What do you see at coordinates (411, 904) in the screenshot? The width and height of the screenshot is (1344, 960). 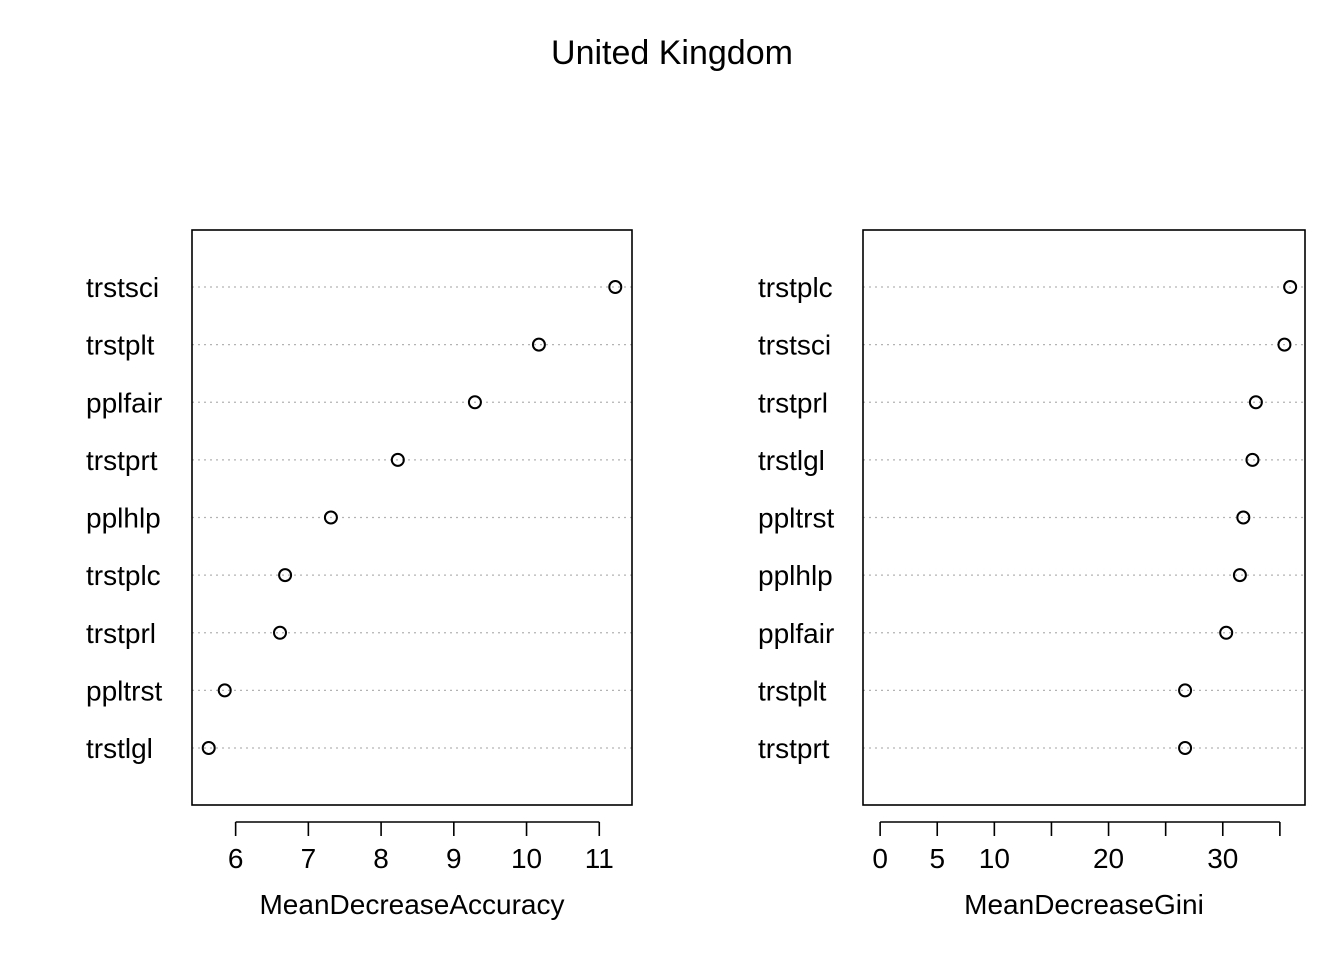 I see `accuracy-x-axis-label: MeanDecreaseAccuracy` at bounding box center [411, 904].